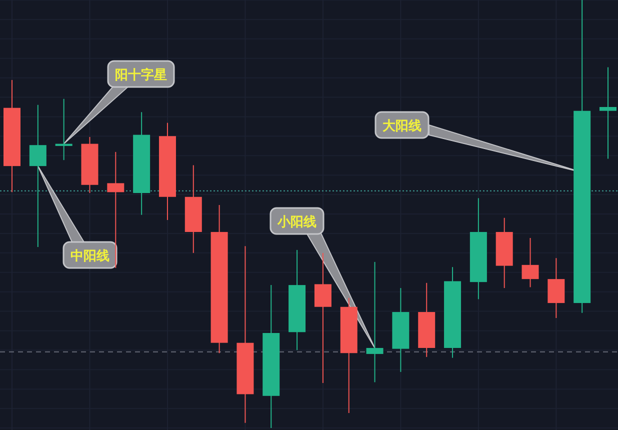 This screenshot has width=618, height=430. What do you see at coordinates (402, 126) in the screenshot?
I see `annotation: 大阳线` at bounding box center [402, 126].